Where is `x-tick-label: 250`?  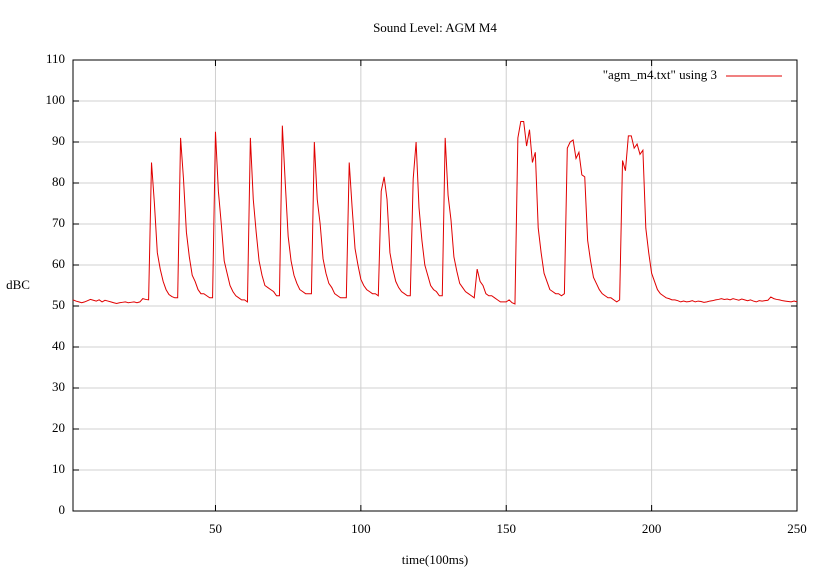
x-tick-label: 250 is located at coordinates (797, 528).